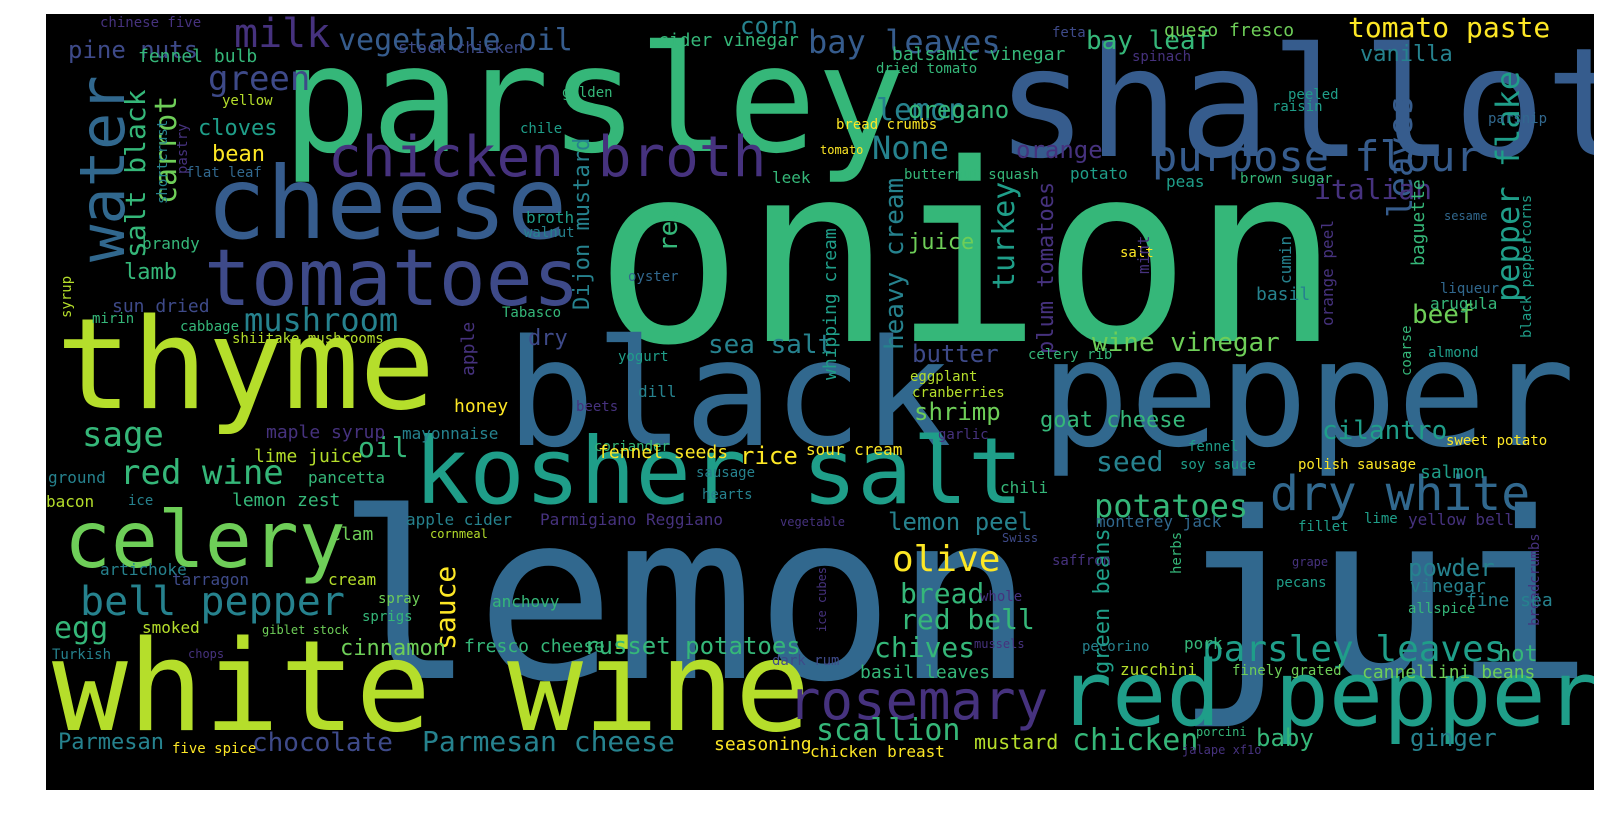  I want to click on word: giblet stock, so click(305, 630).